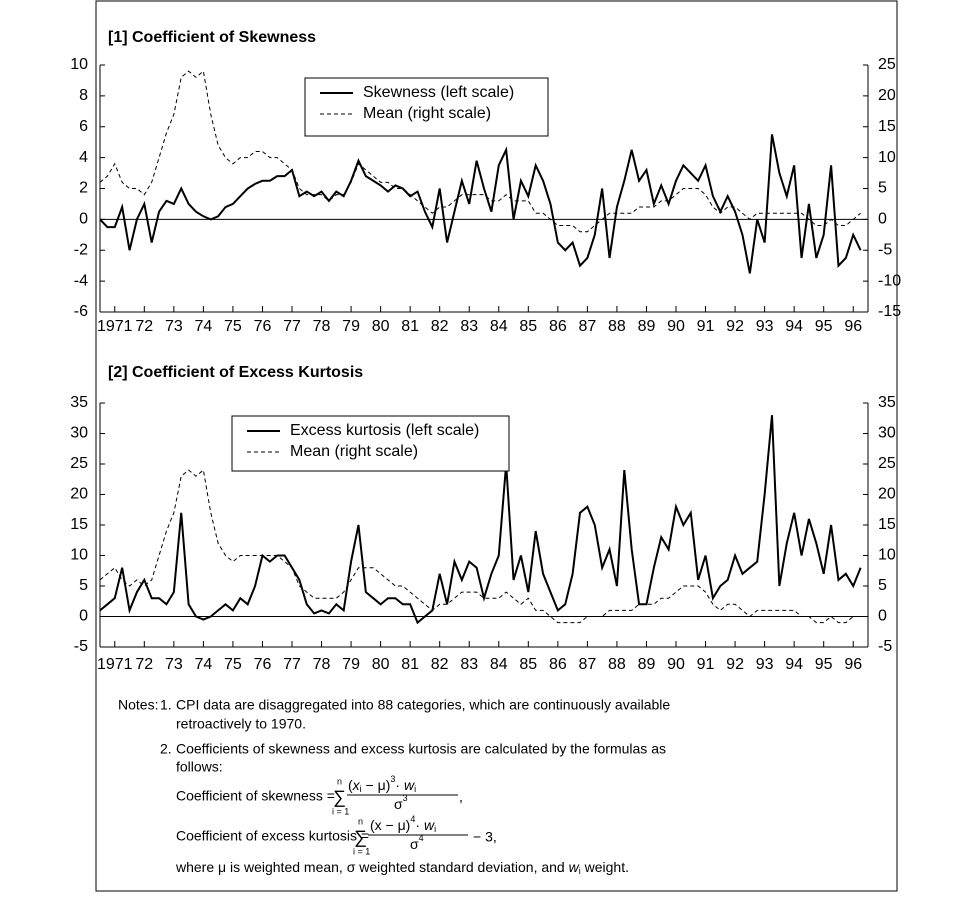  I want to click on x-tick-label: 74, so click(203, 664).